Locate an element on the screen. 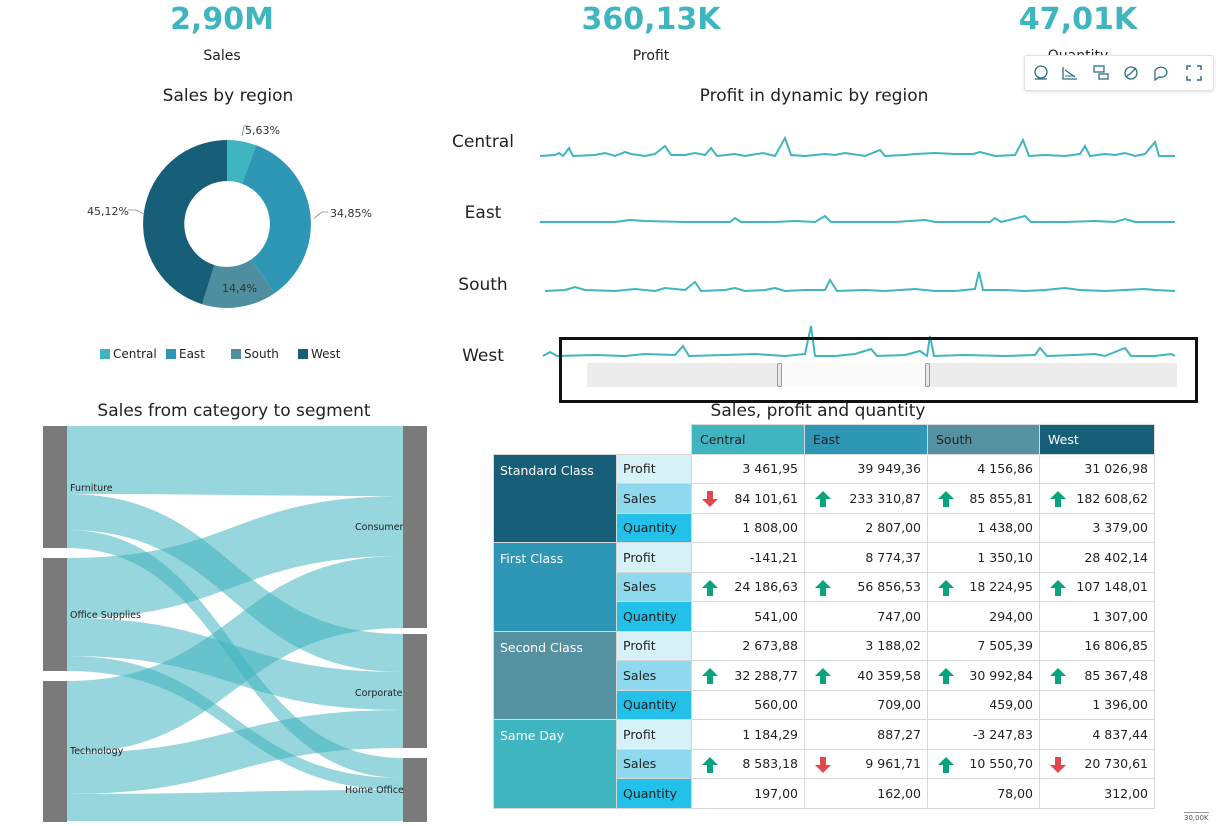 This screenshot has height=826, width=1218. kpi-profit-value: 360,13K is located at coordinates (651, 19).